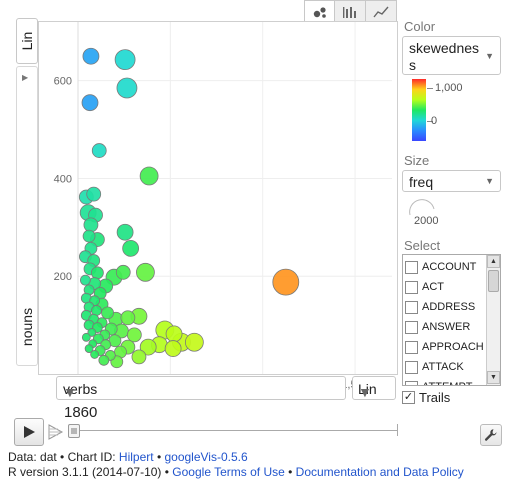 Image resolution: width=518 pixels, height=484 pixels. Describe the element at coordinates (63, 82) in the screenshot. I see `y-tick-label: 600` at that location.